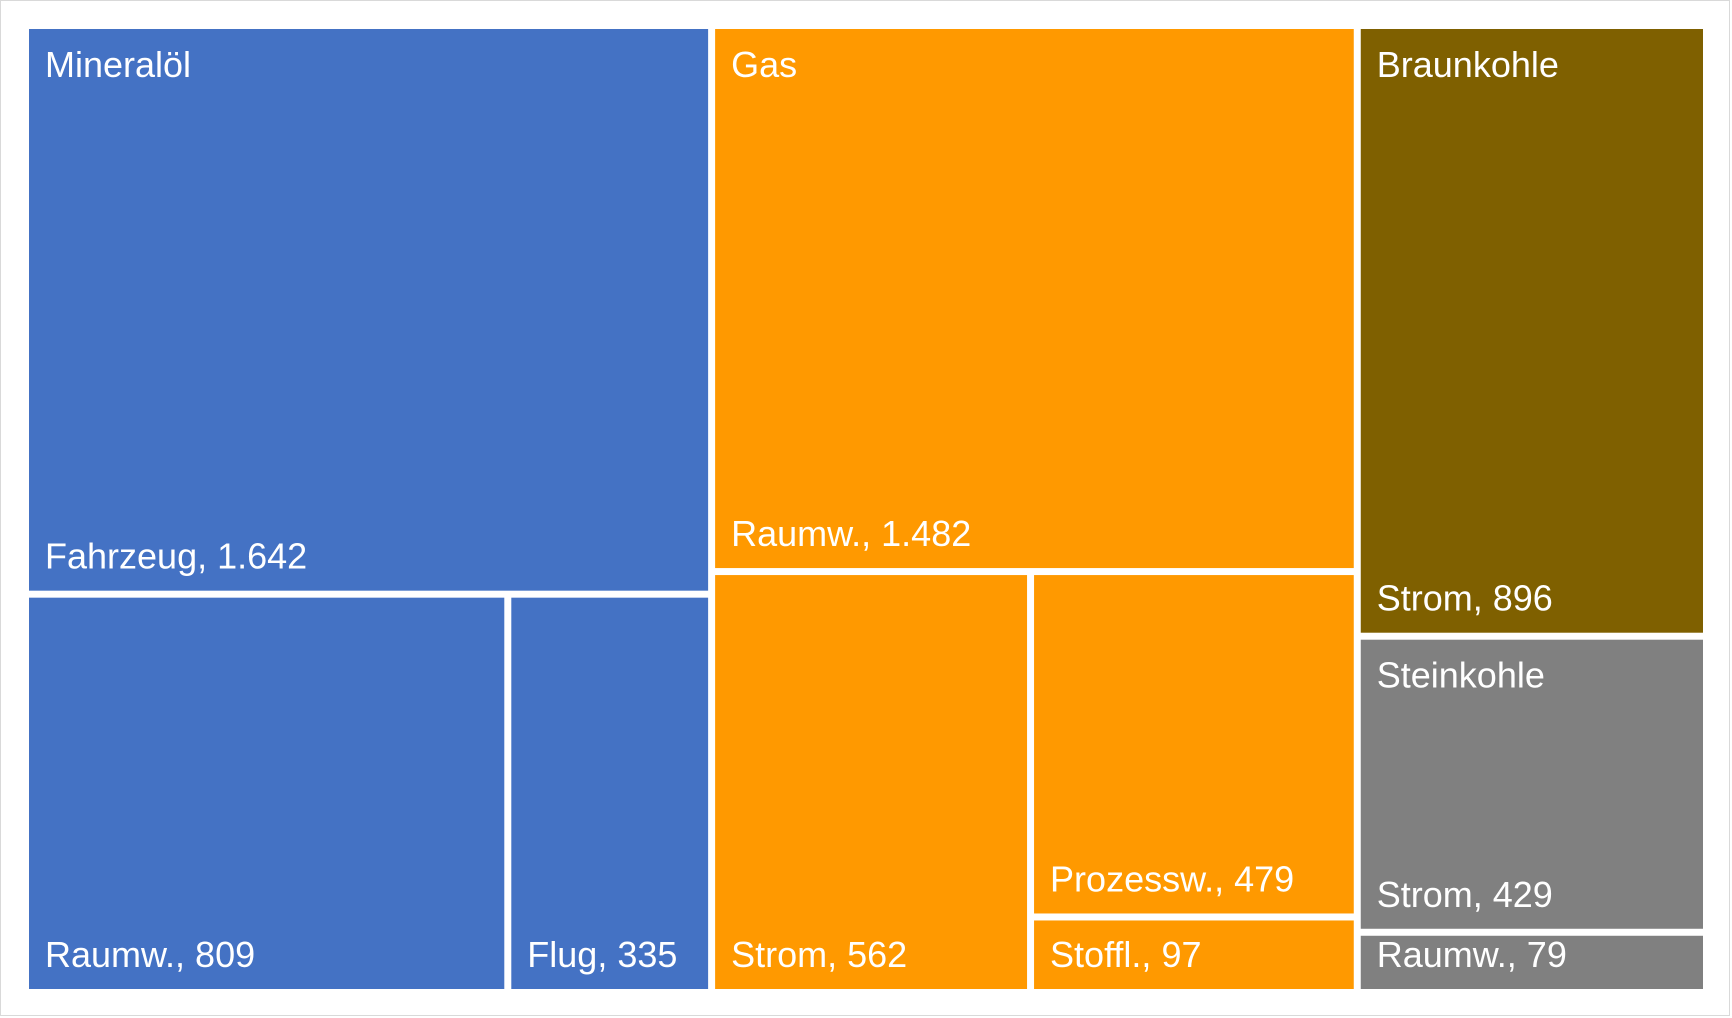 The height and width of the screenshot is (1018, 1732). What do you see at coordinates (176, 556) in the screenshot?
I see `leaf-label-mineraloel-fahrzeug: Fahrzeug, 1.642` at bounding box center [176, 556].